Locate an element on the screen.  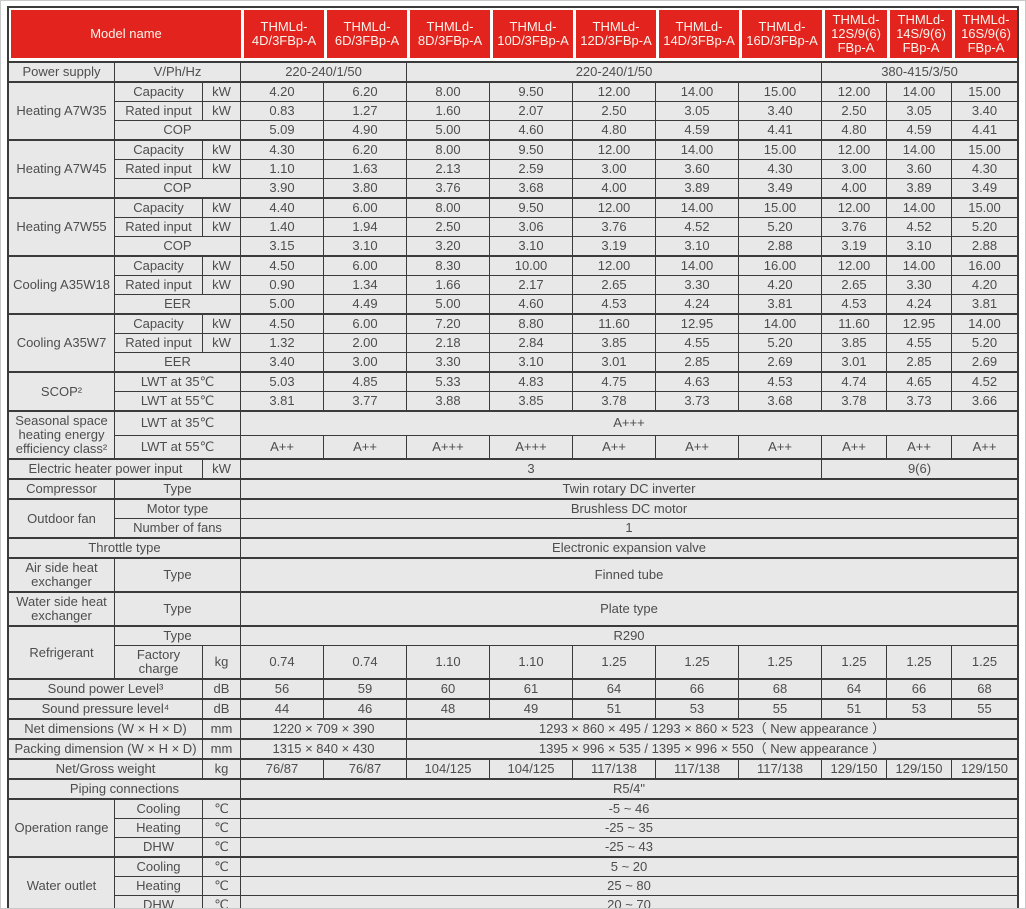
value-cell: A++ is located at coordinates (697, 447).